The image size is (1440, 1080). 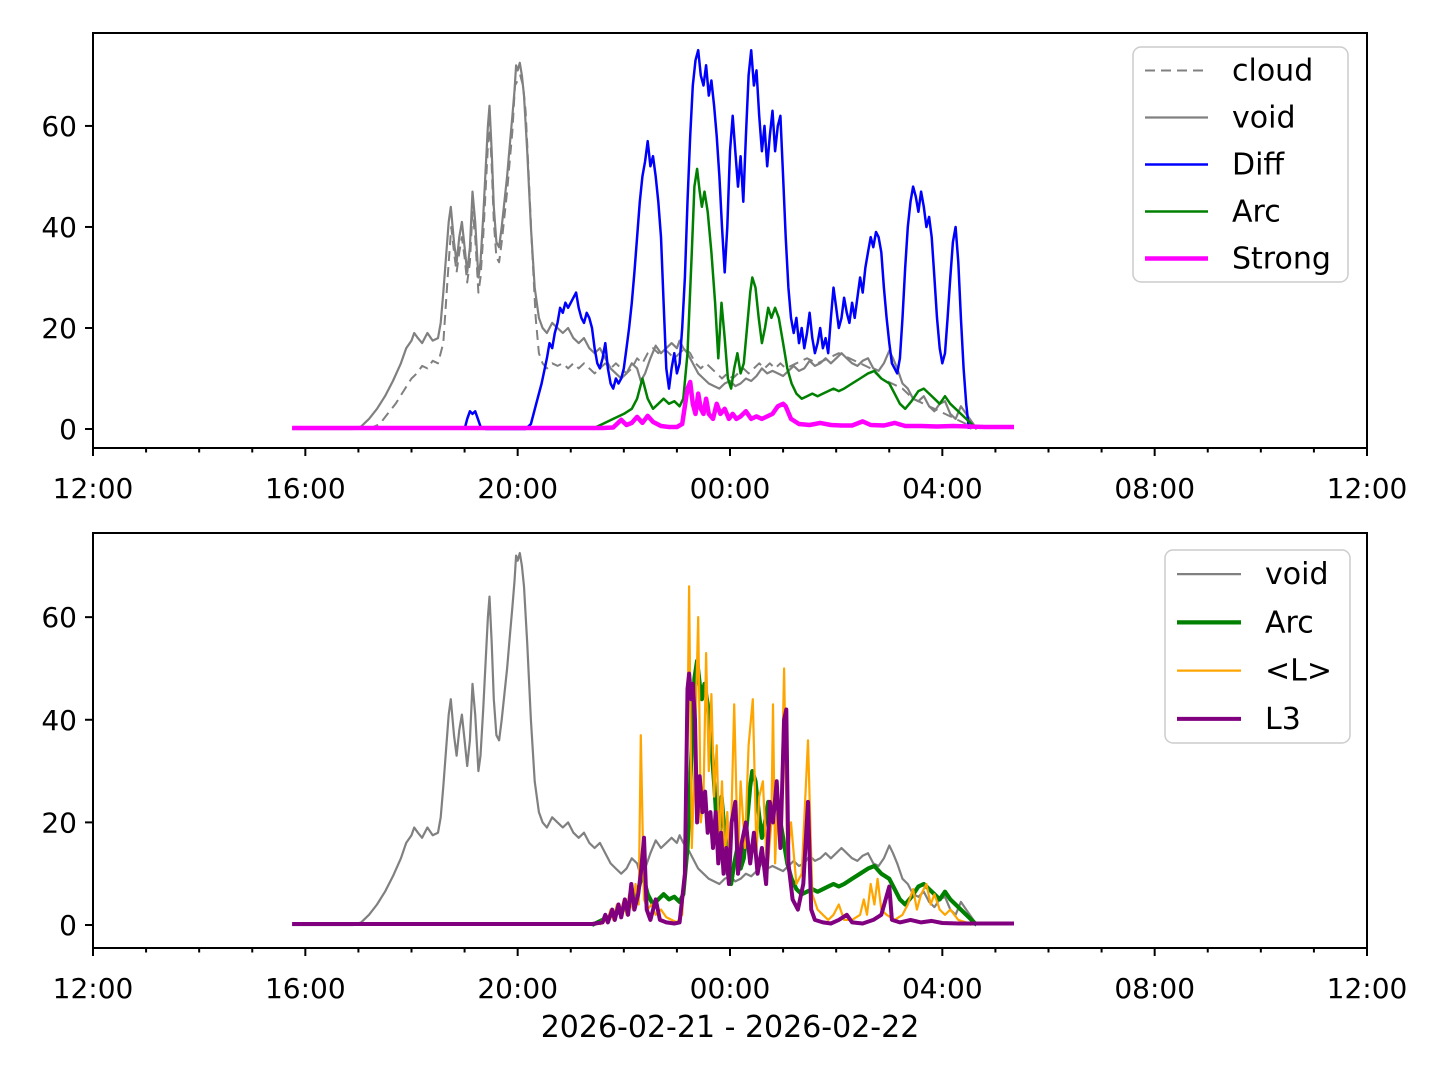 I want to click on legend-label-Strong: Strong, so click(x=1281, y=259).